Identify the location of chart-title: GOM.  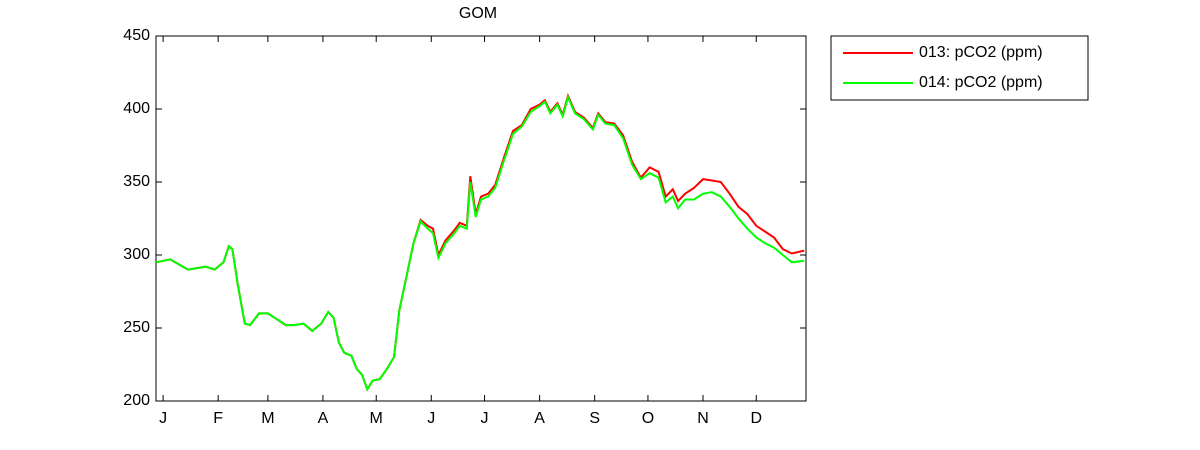
(478, 13).